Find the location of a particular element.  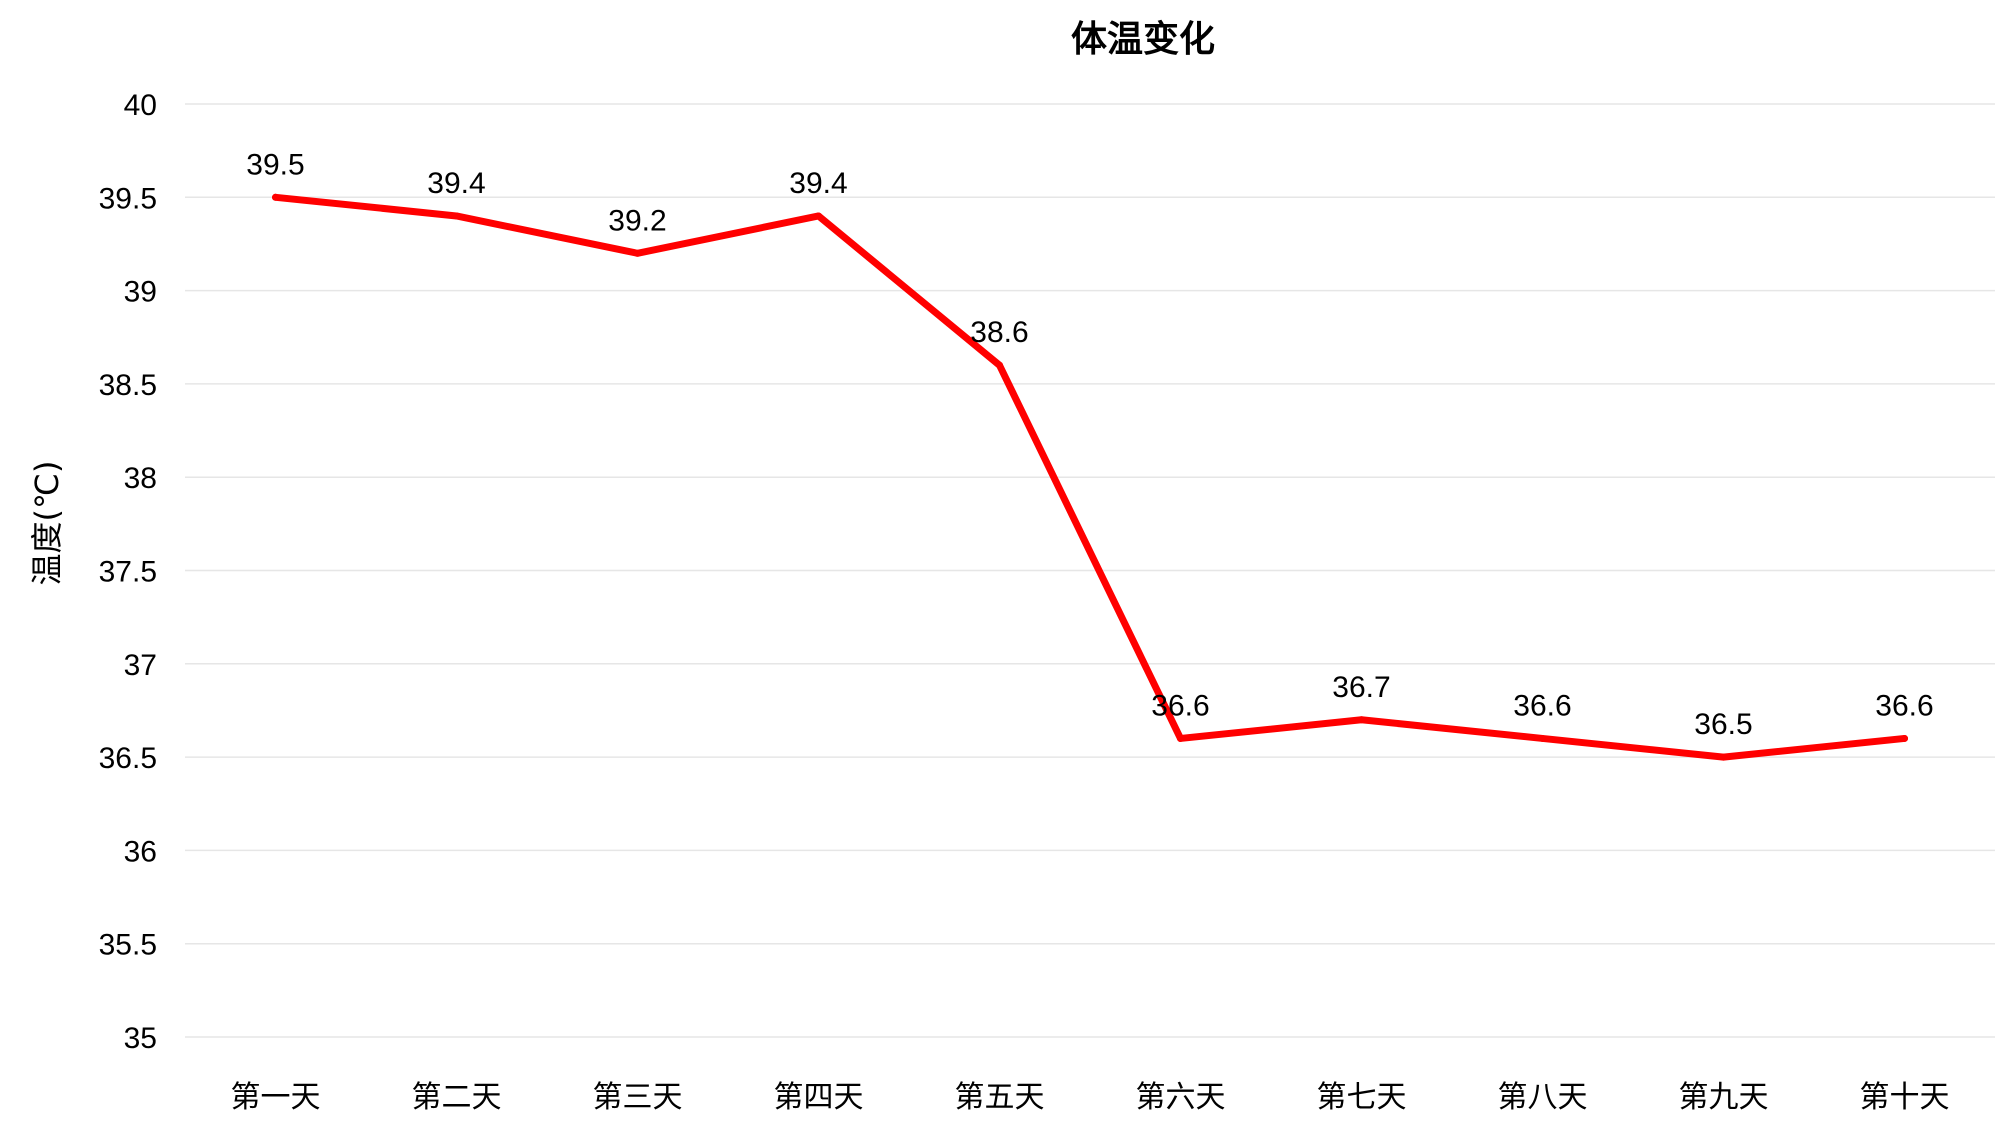

data-label: 36.7 is located at coordinates (1361, 687).